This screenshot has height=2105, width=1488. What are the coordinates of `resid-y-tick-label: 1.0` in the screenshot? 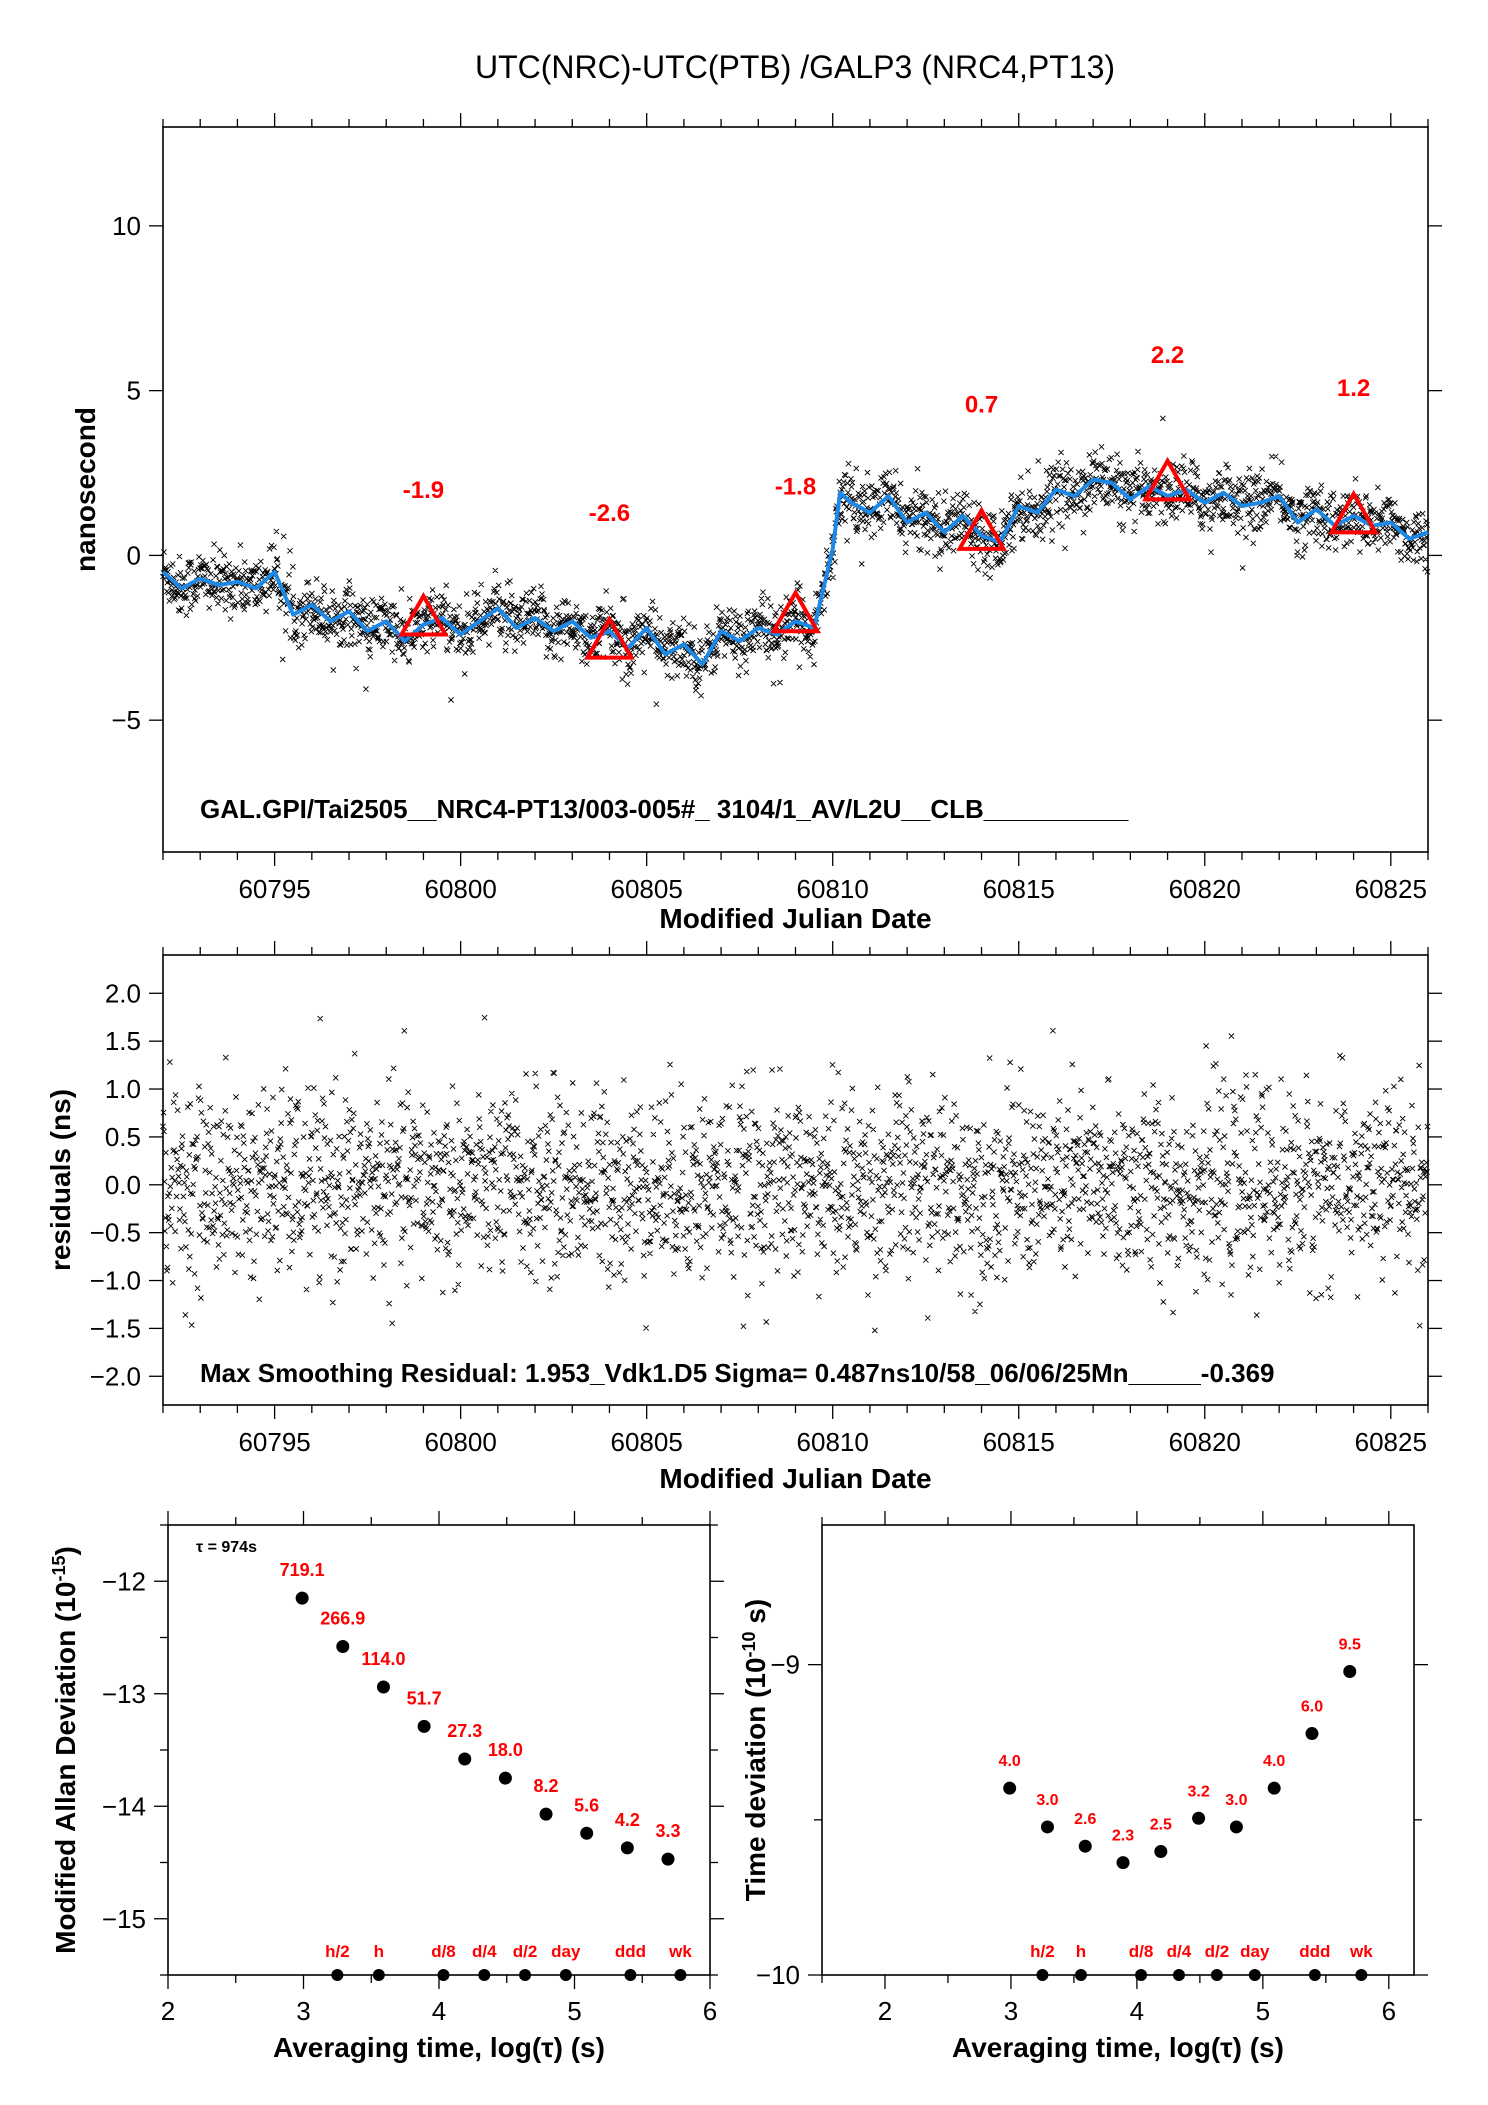 It's located at (123, 1089).